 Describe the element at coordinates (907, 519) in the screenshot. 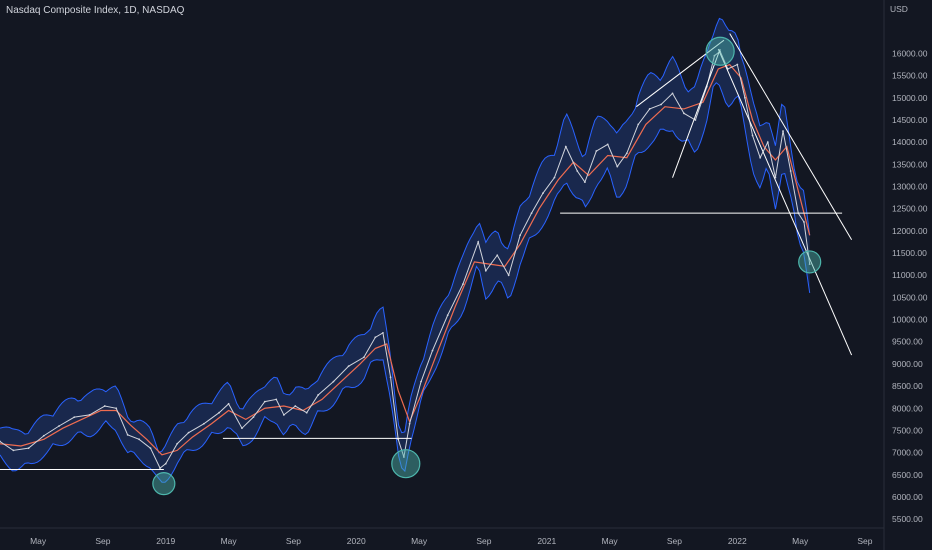

I see `y-tick-label: 5500.00` at that location.